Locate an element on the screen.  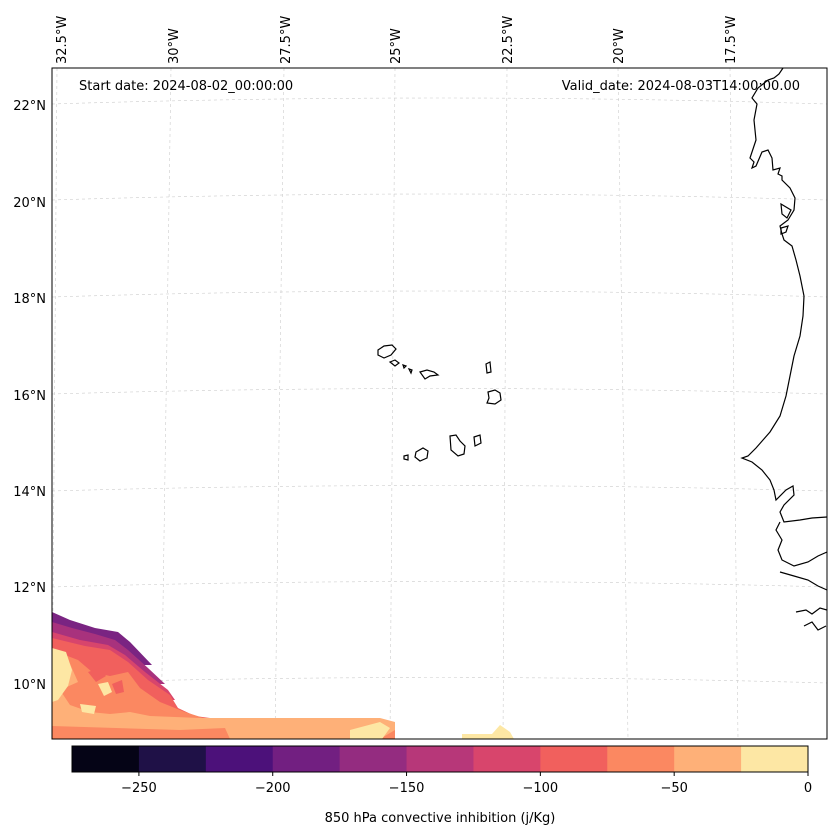
colorbar-tick-label: −100 is located at coordinates (541, 788).